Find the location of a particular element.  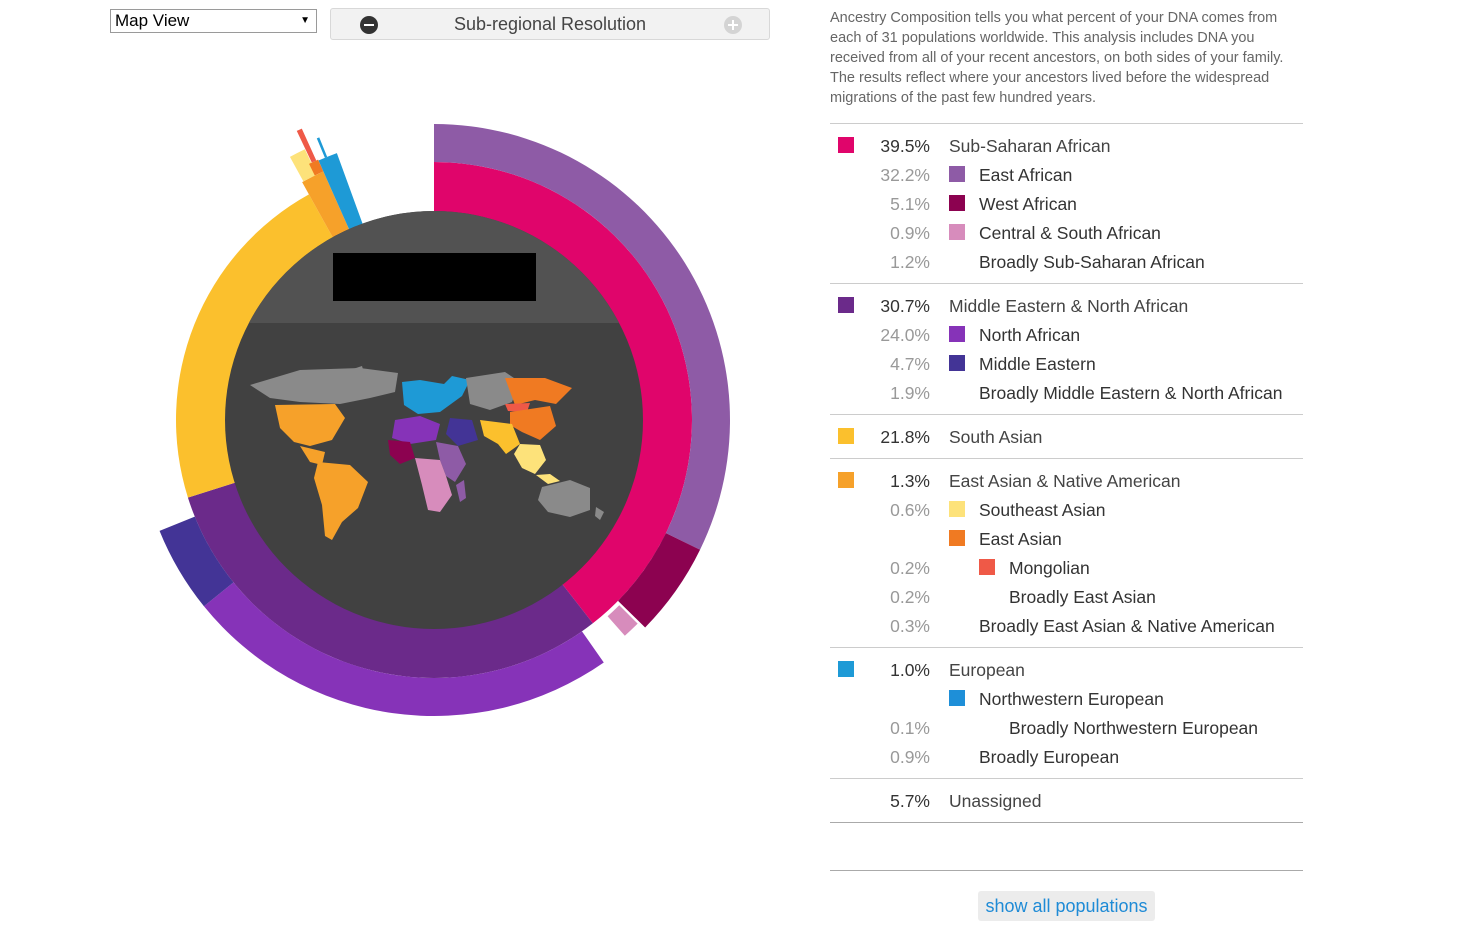

resolution-label: Sub-regional Resolution is located at coordinates (550, 24).